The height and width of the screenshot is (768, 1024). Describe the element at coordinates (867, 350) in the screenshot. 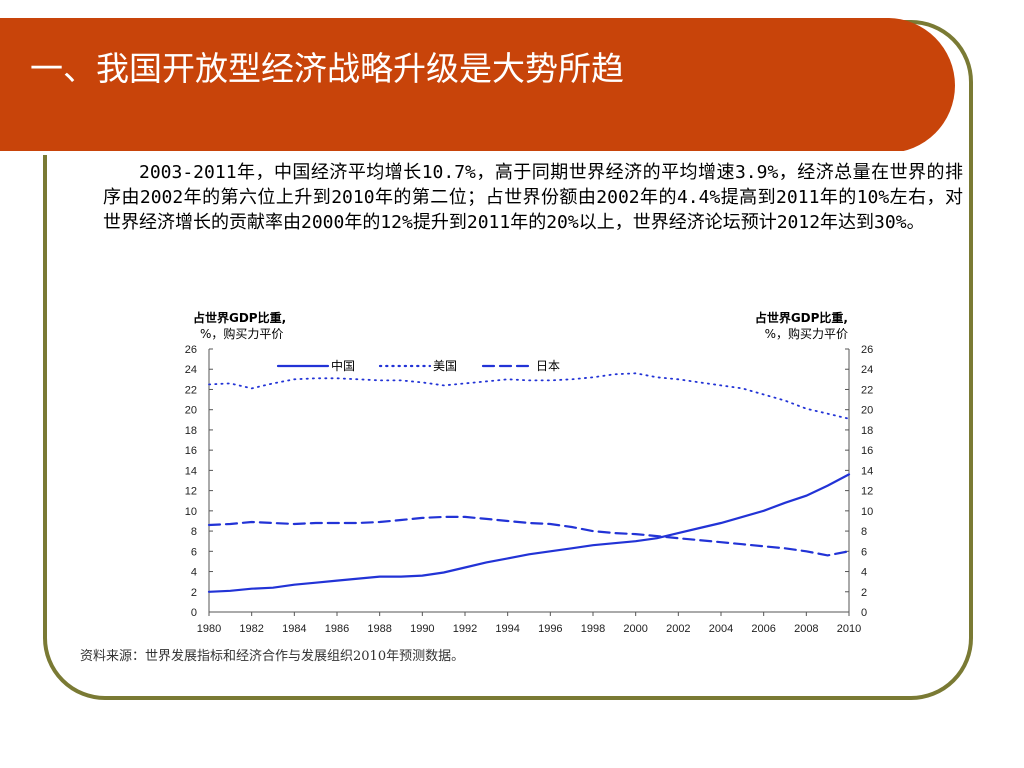

I see `y-tick-label-right: 26` at that location.